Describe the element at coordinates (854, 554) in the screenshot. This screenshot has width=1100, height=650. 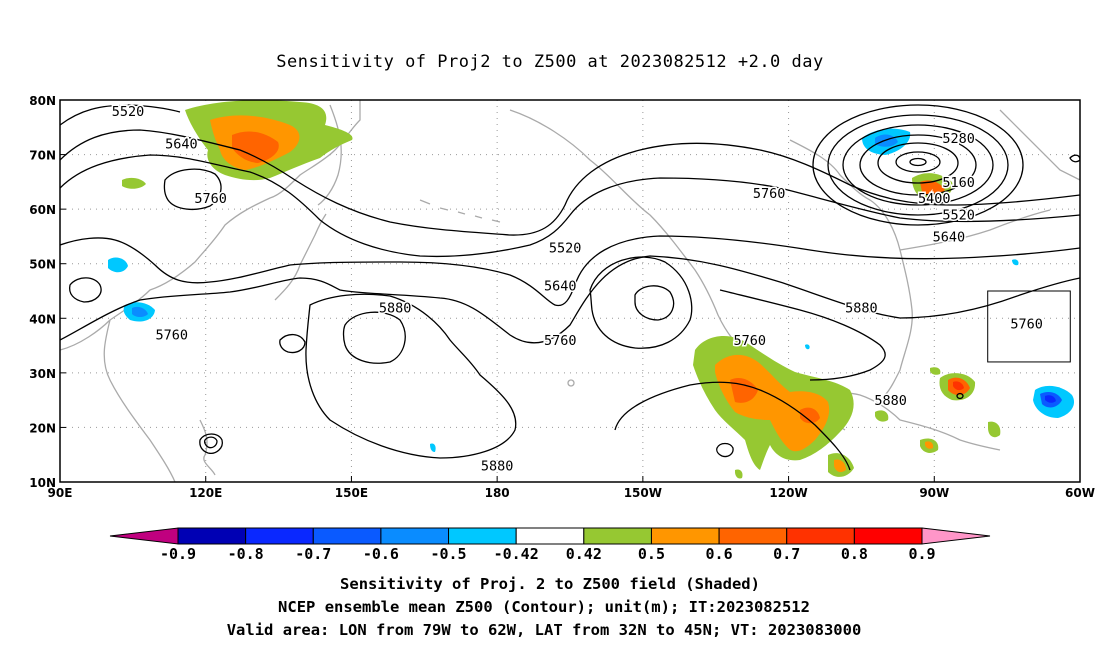
I see `colorbar-label: 0.8` at that location.